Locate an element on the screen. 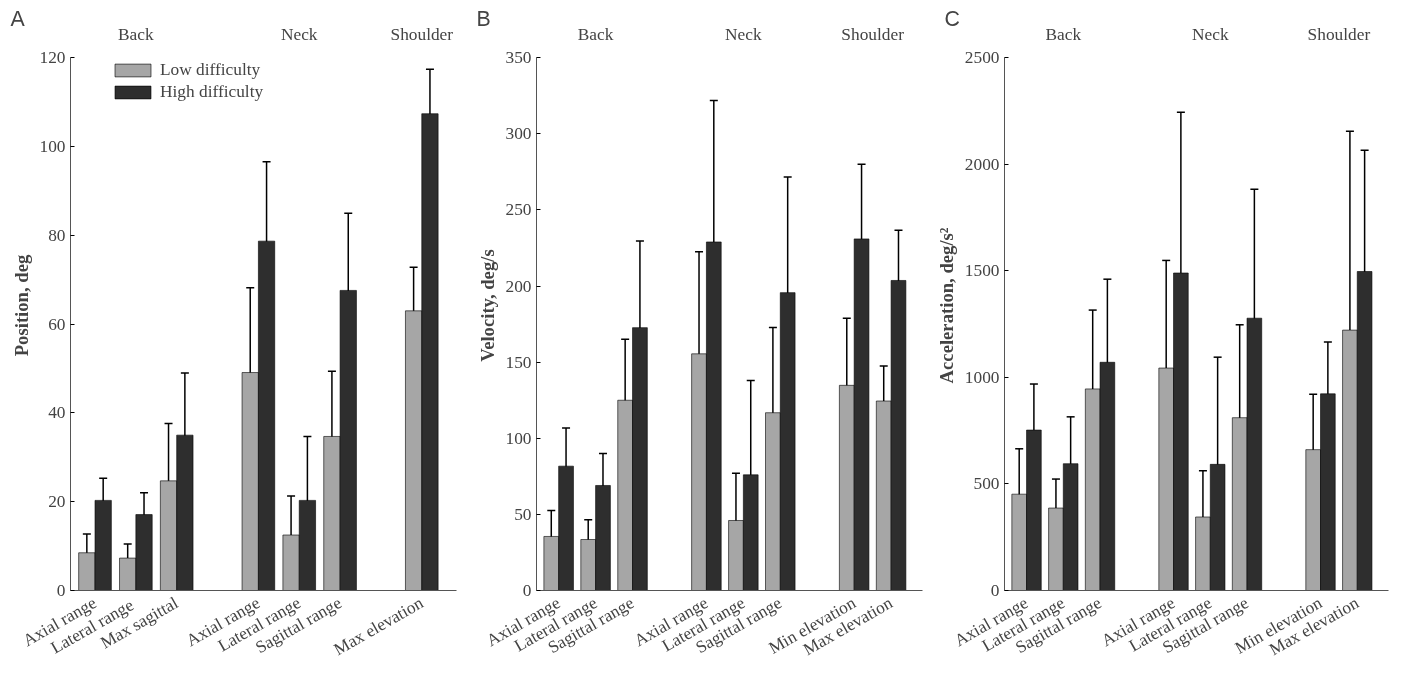 This screenshot has width=1413, height=678. y-tick-label: 2500 is located at coordinates (982, 58).